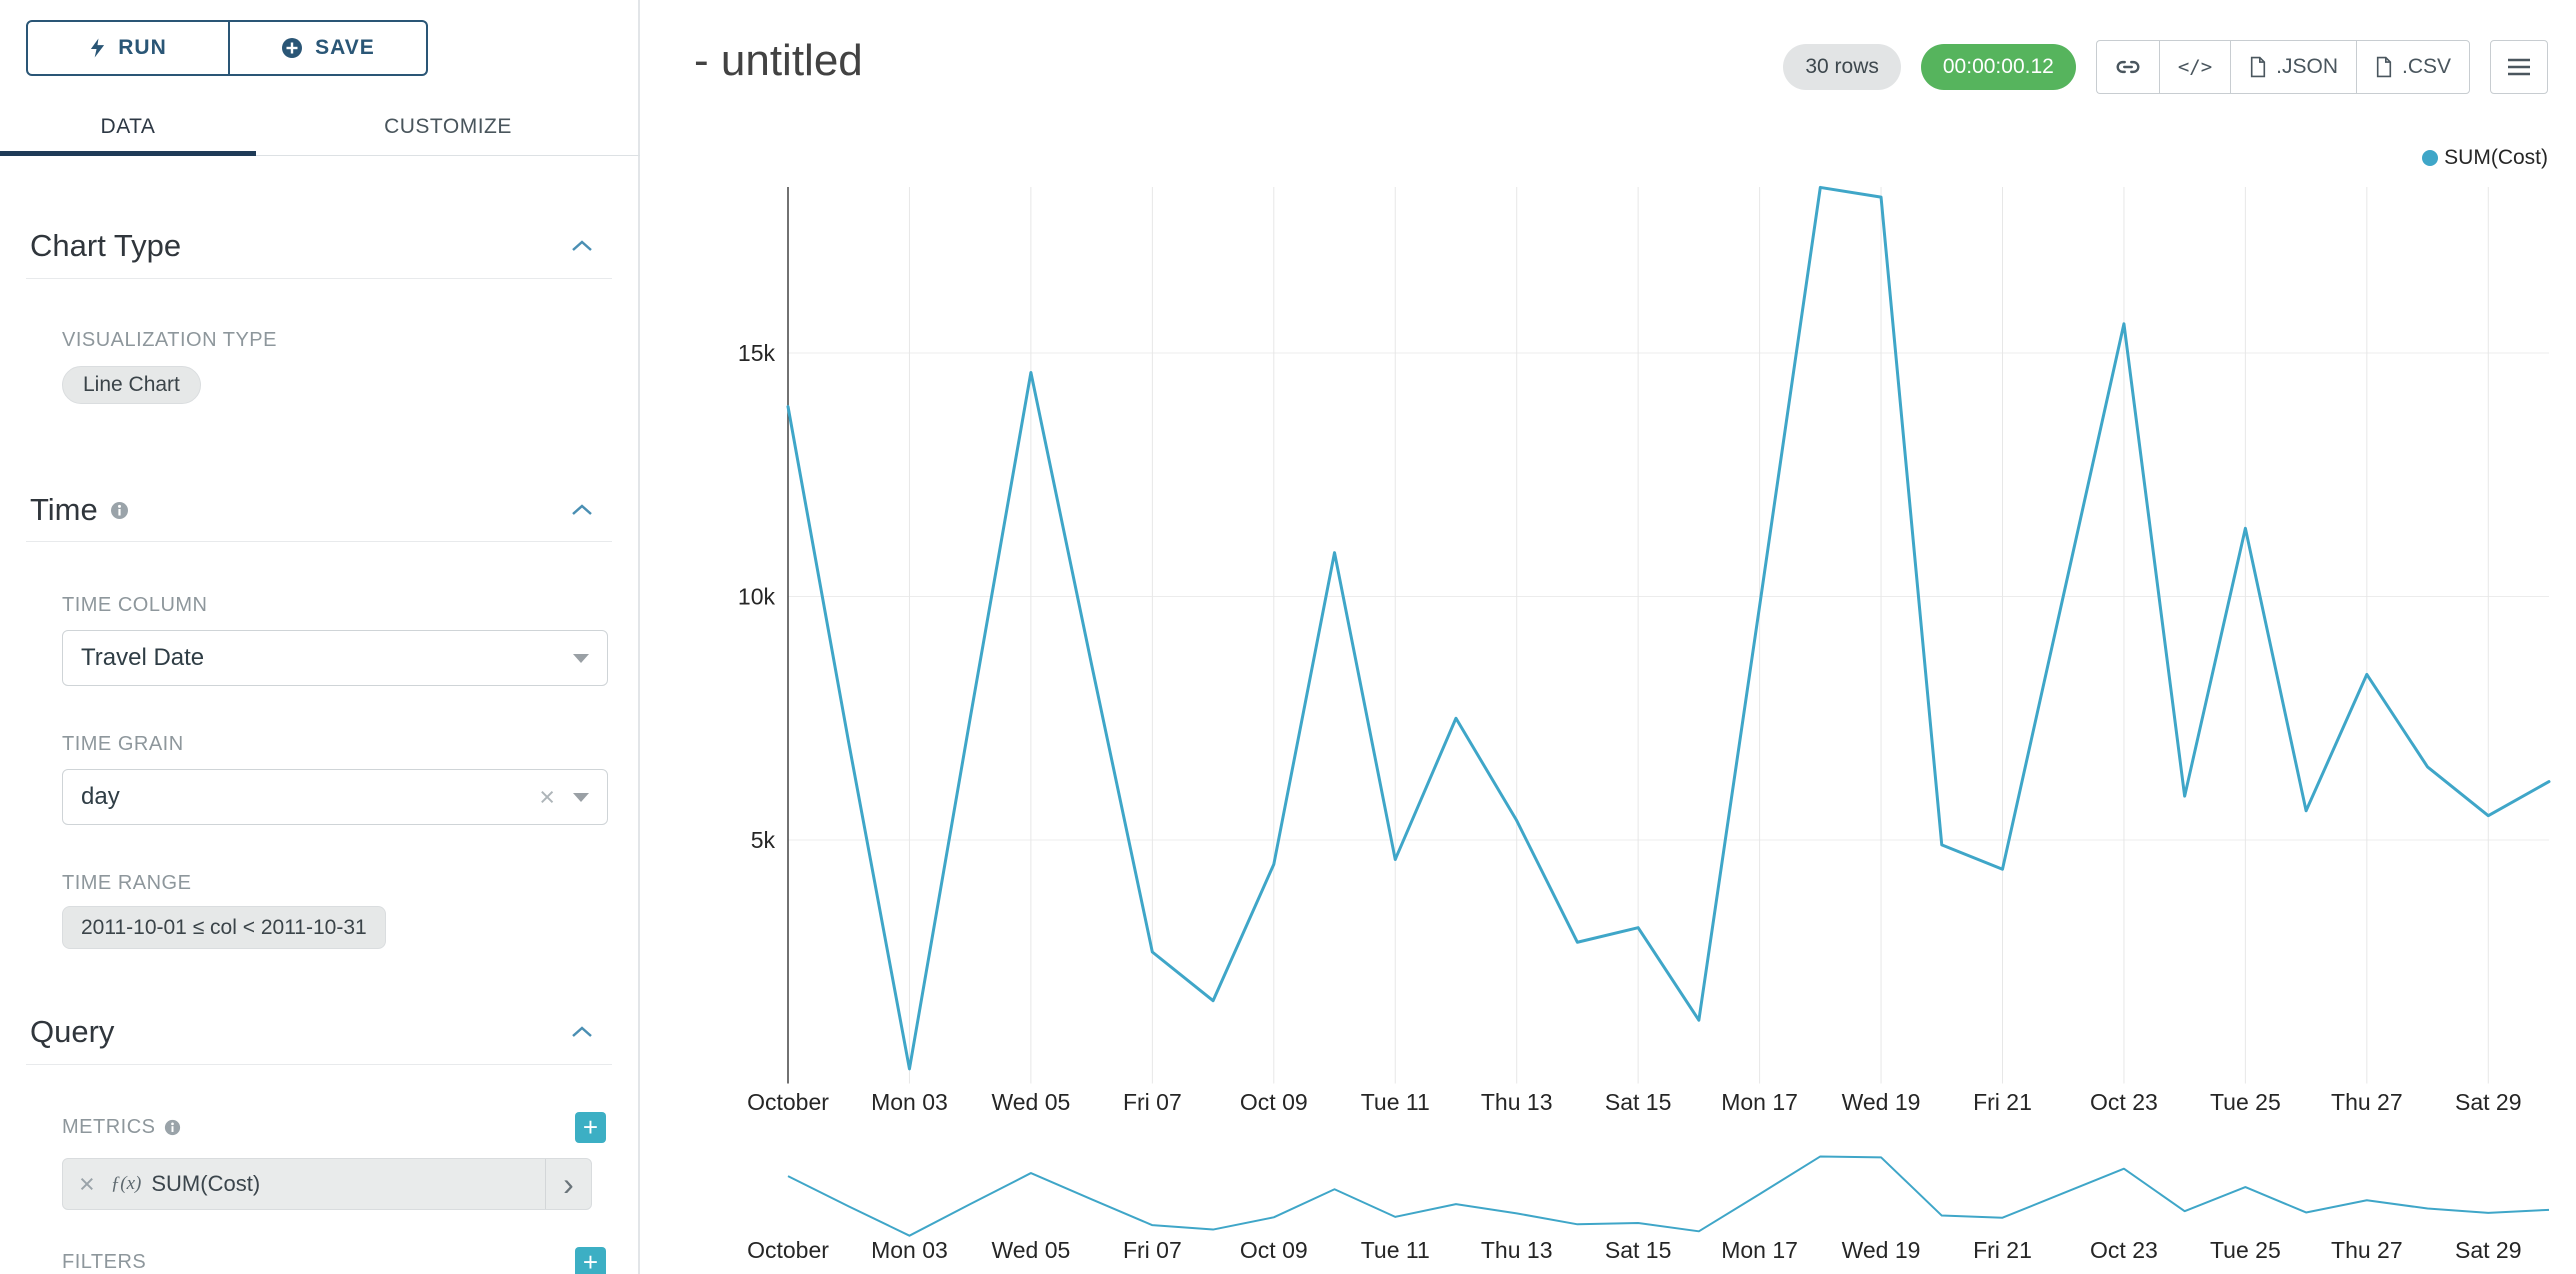 The image size is (2576, 1274). What do you see at coordinates (2307, 66) in the screenshot?
I see `export-json-label: .JSON` at bounding box center [2307, 66].